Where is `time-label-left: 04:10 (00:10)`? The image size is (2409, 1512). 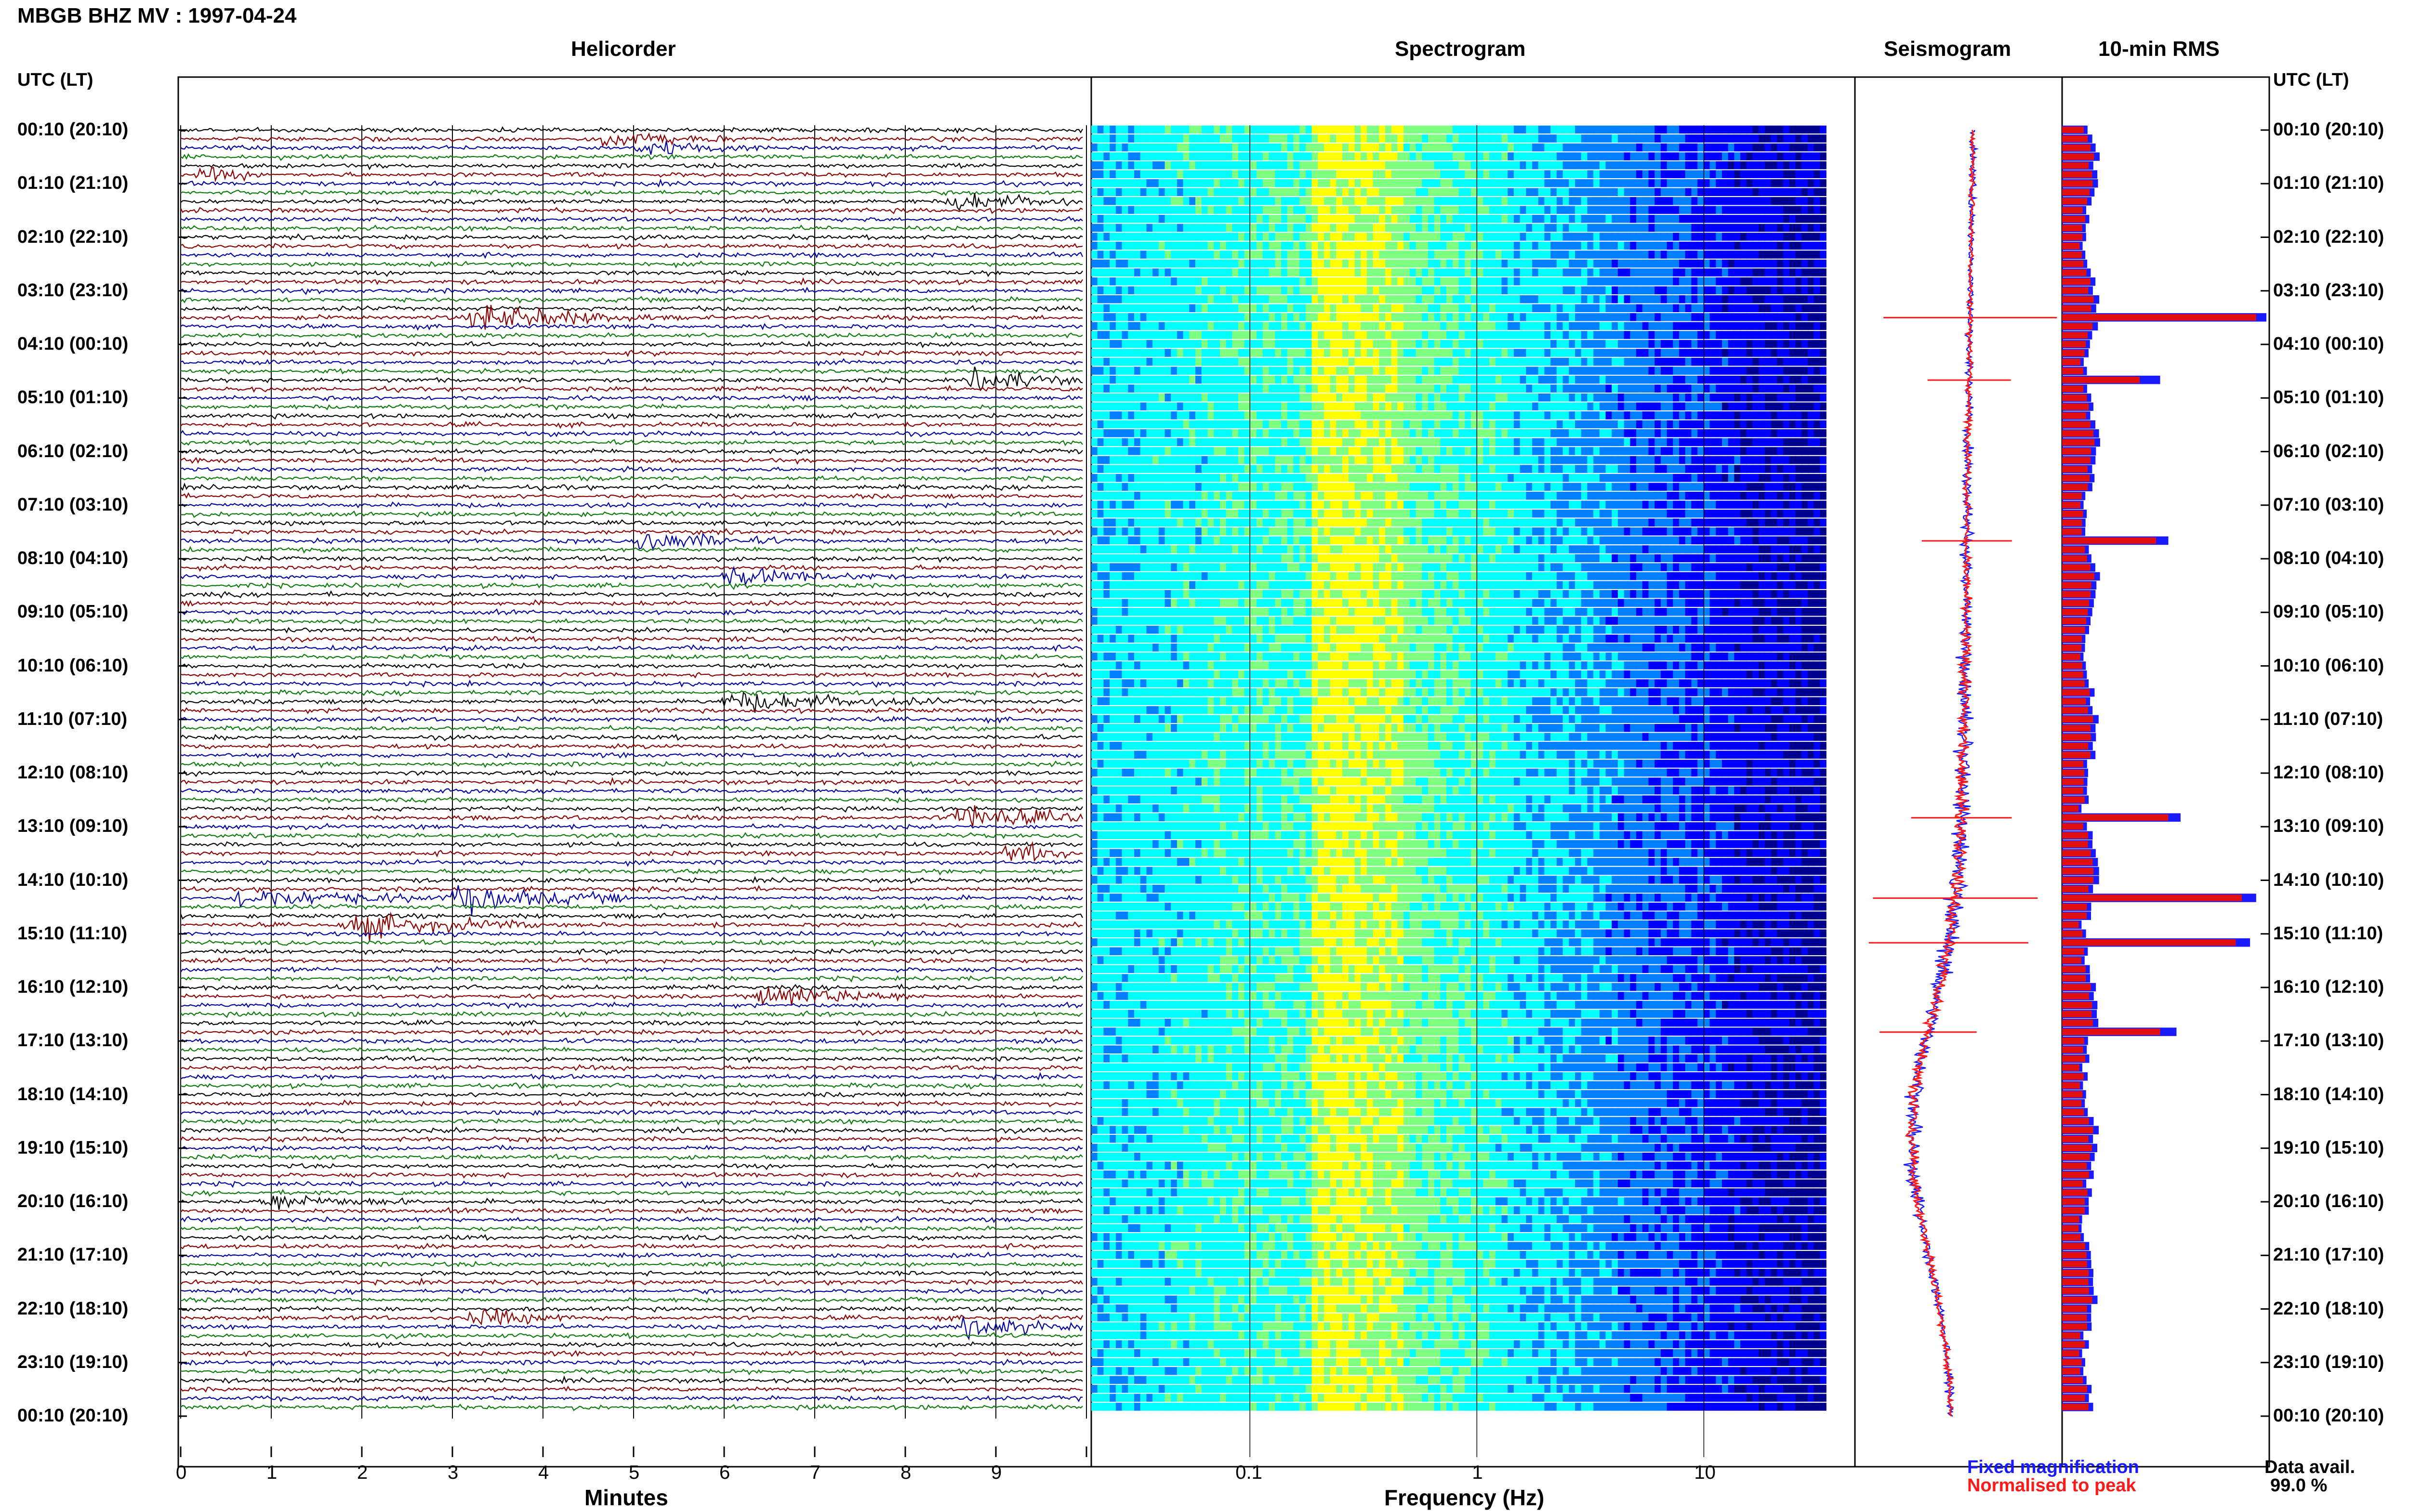
time-label-left: 04:10 (00:10) is located at coordinates (73, 344).